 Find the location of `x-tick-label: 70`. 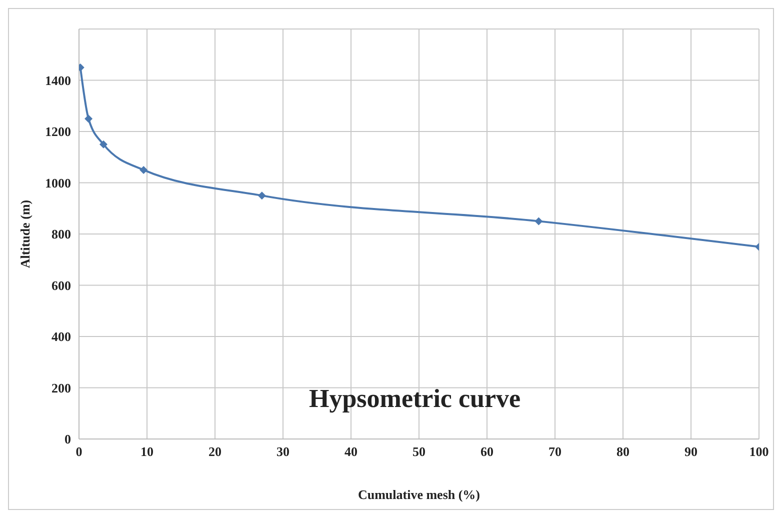

x-tick-label: 70 is located at coordinates (555, 452).